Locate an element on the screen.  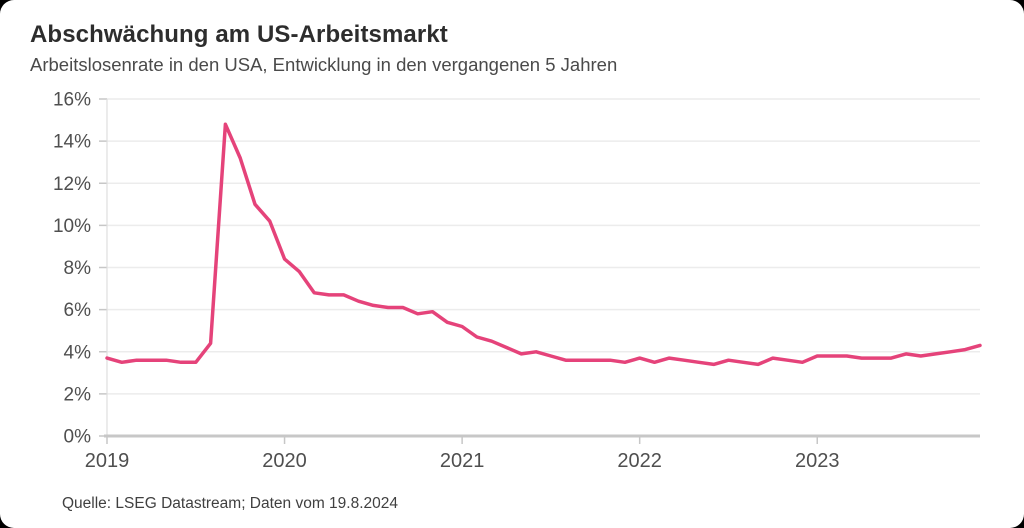
x-axis-label: 2021 is located at coordinates (462, 461).